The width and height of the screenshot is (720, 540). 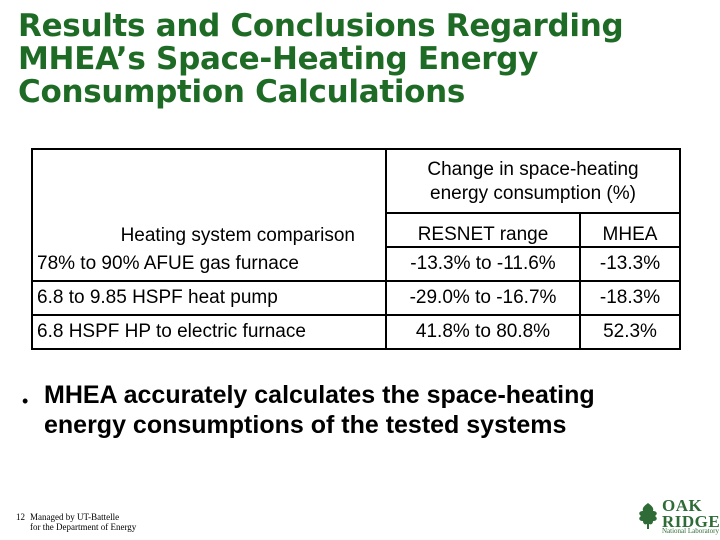 I want to click on resnet-cell: 41.8% to 80.8%, so click(x=483, y=332).